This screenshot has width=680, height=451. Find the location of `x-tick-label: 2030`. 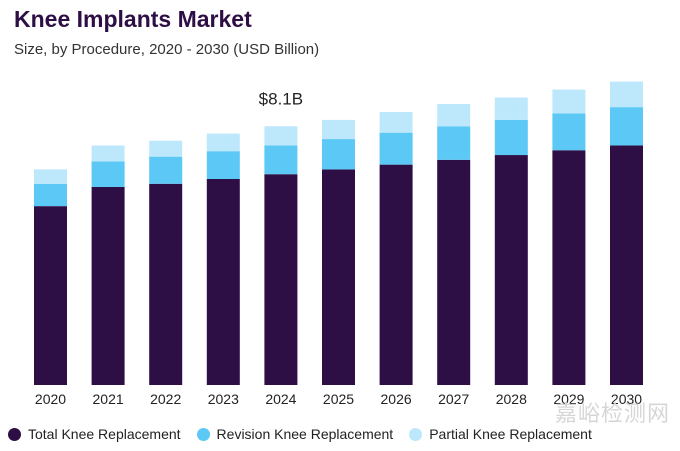

x-tick-label: 2030 is located at coordinates (626, 399).